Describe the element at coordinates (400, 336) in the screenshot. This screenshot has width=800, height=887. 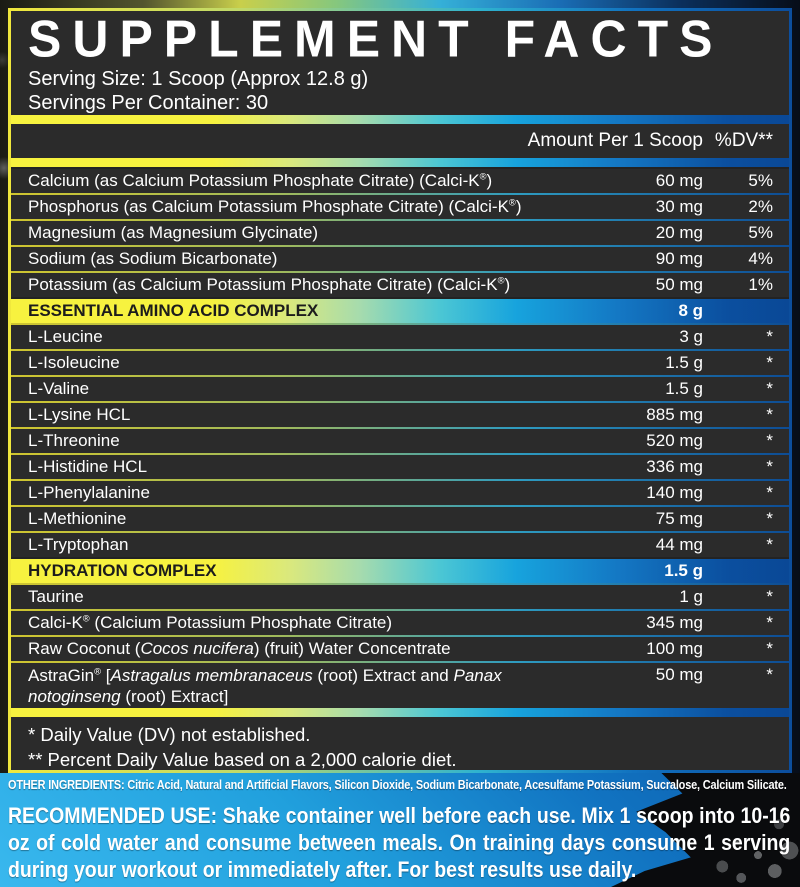
I see `ingredient-row: L-Leucine 3 g *` at that location.